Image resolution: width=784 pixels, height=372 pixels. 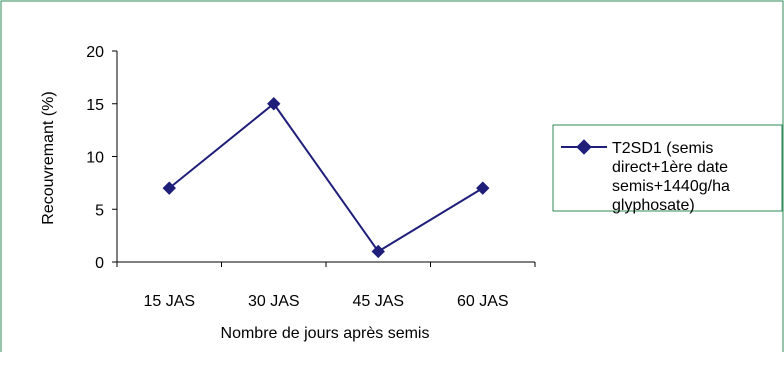 What do you see at coordinates (671, 186) in the screenshot?
I see `legend-label-line: semis+1440g/ha` at bounding box center [671, 186].